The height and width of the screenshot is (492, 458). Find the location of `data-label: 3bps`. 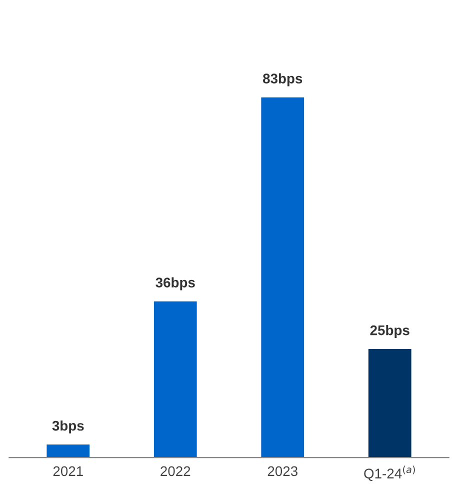

data-label: 3bps is located at coordinates (68, 427).